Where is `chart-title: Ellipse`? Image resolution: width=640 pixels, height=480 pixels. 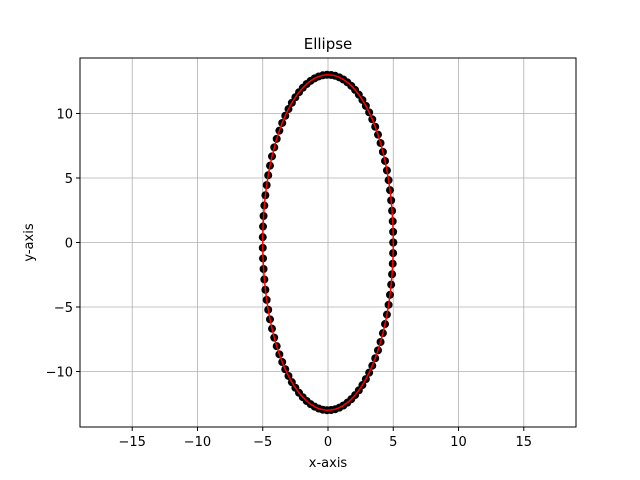
chart-title: Ellipse is located at coordinates (328, 44).